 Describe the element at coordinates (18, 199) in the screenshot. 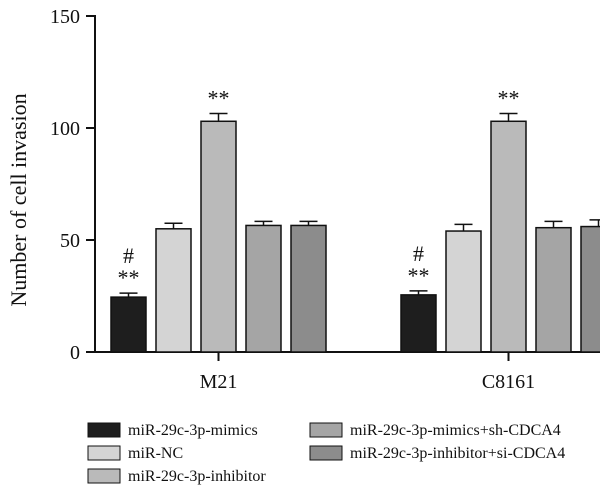

I see `y-axis-title: Number of cell invasion` at that location.